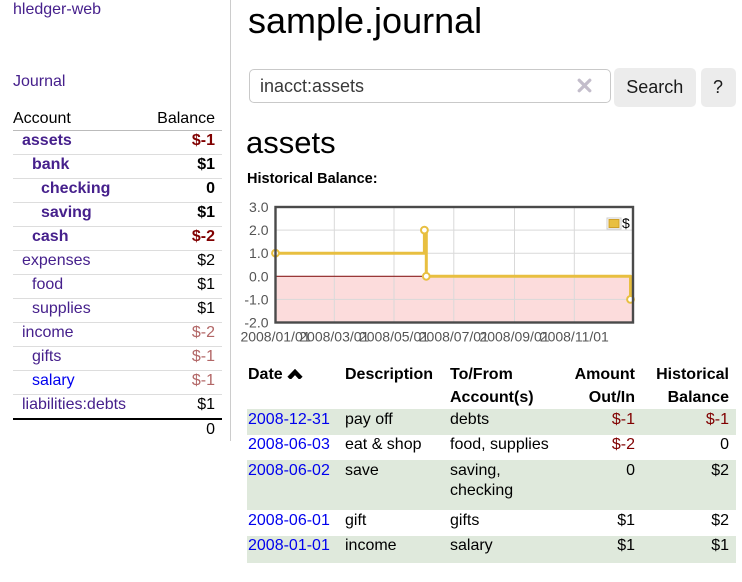  I want to click on svg-text: 3.0, so click(259, 207).